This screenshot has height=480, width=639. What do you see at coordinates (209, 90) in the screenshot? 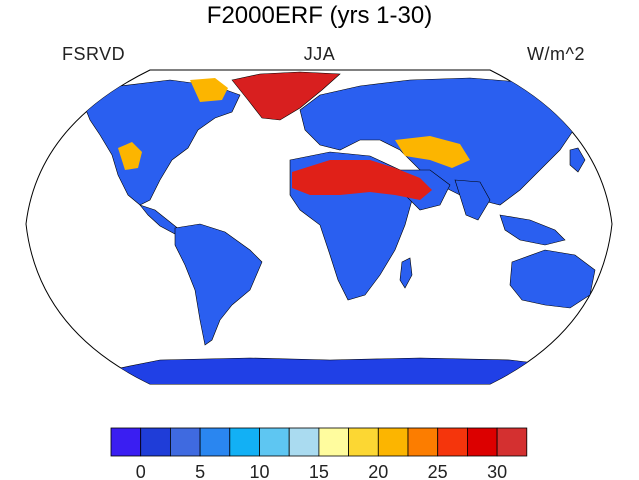
I see `scandinavia-warm` at bounding box center [209, 90].